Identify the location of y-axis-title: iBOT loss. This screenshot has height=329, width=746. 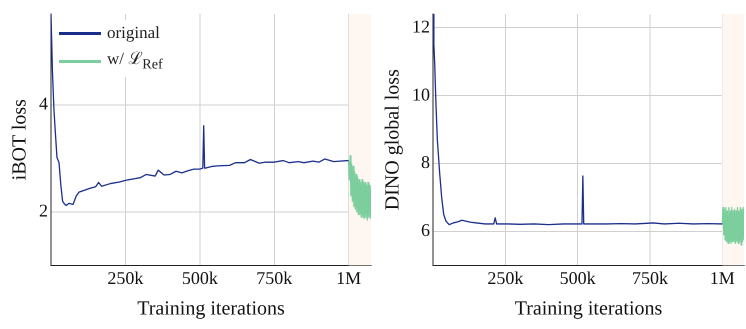
(19, 139).